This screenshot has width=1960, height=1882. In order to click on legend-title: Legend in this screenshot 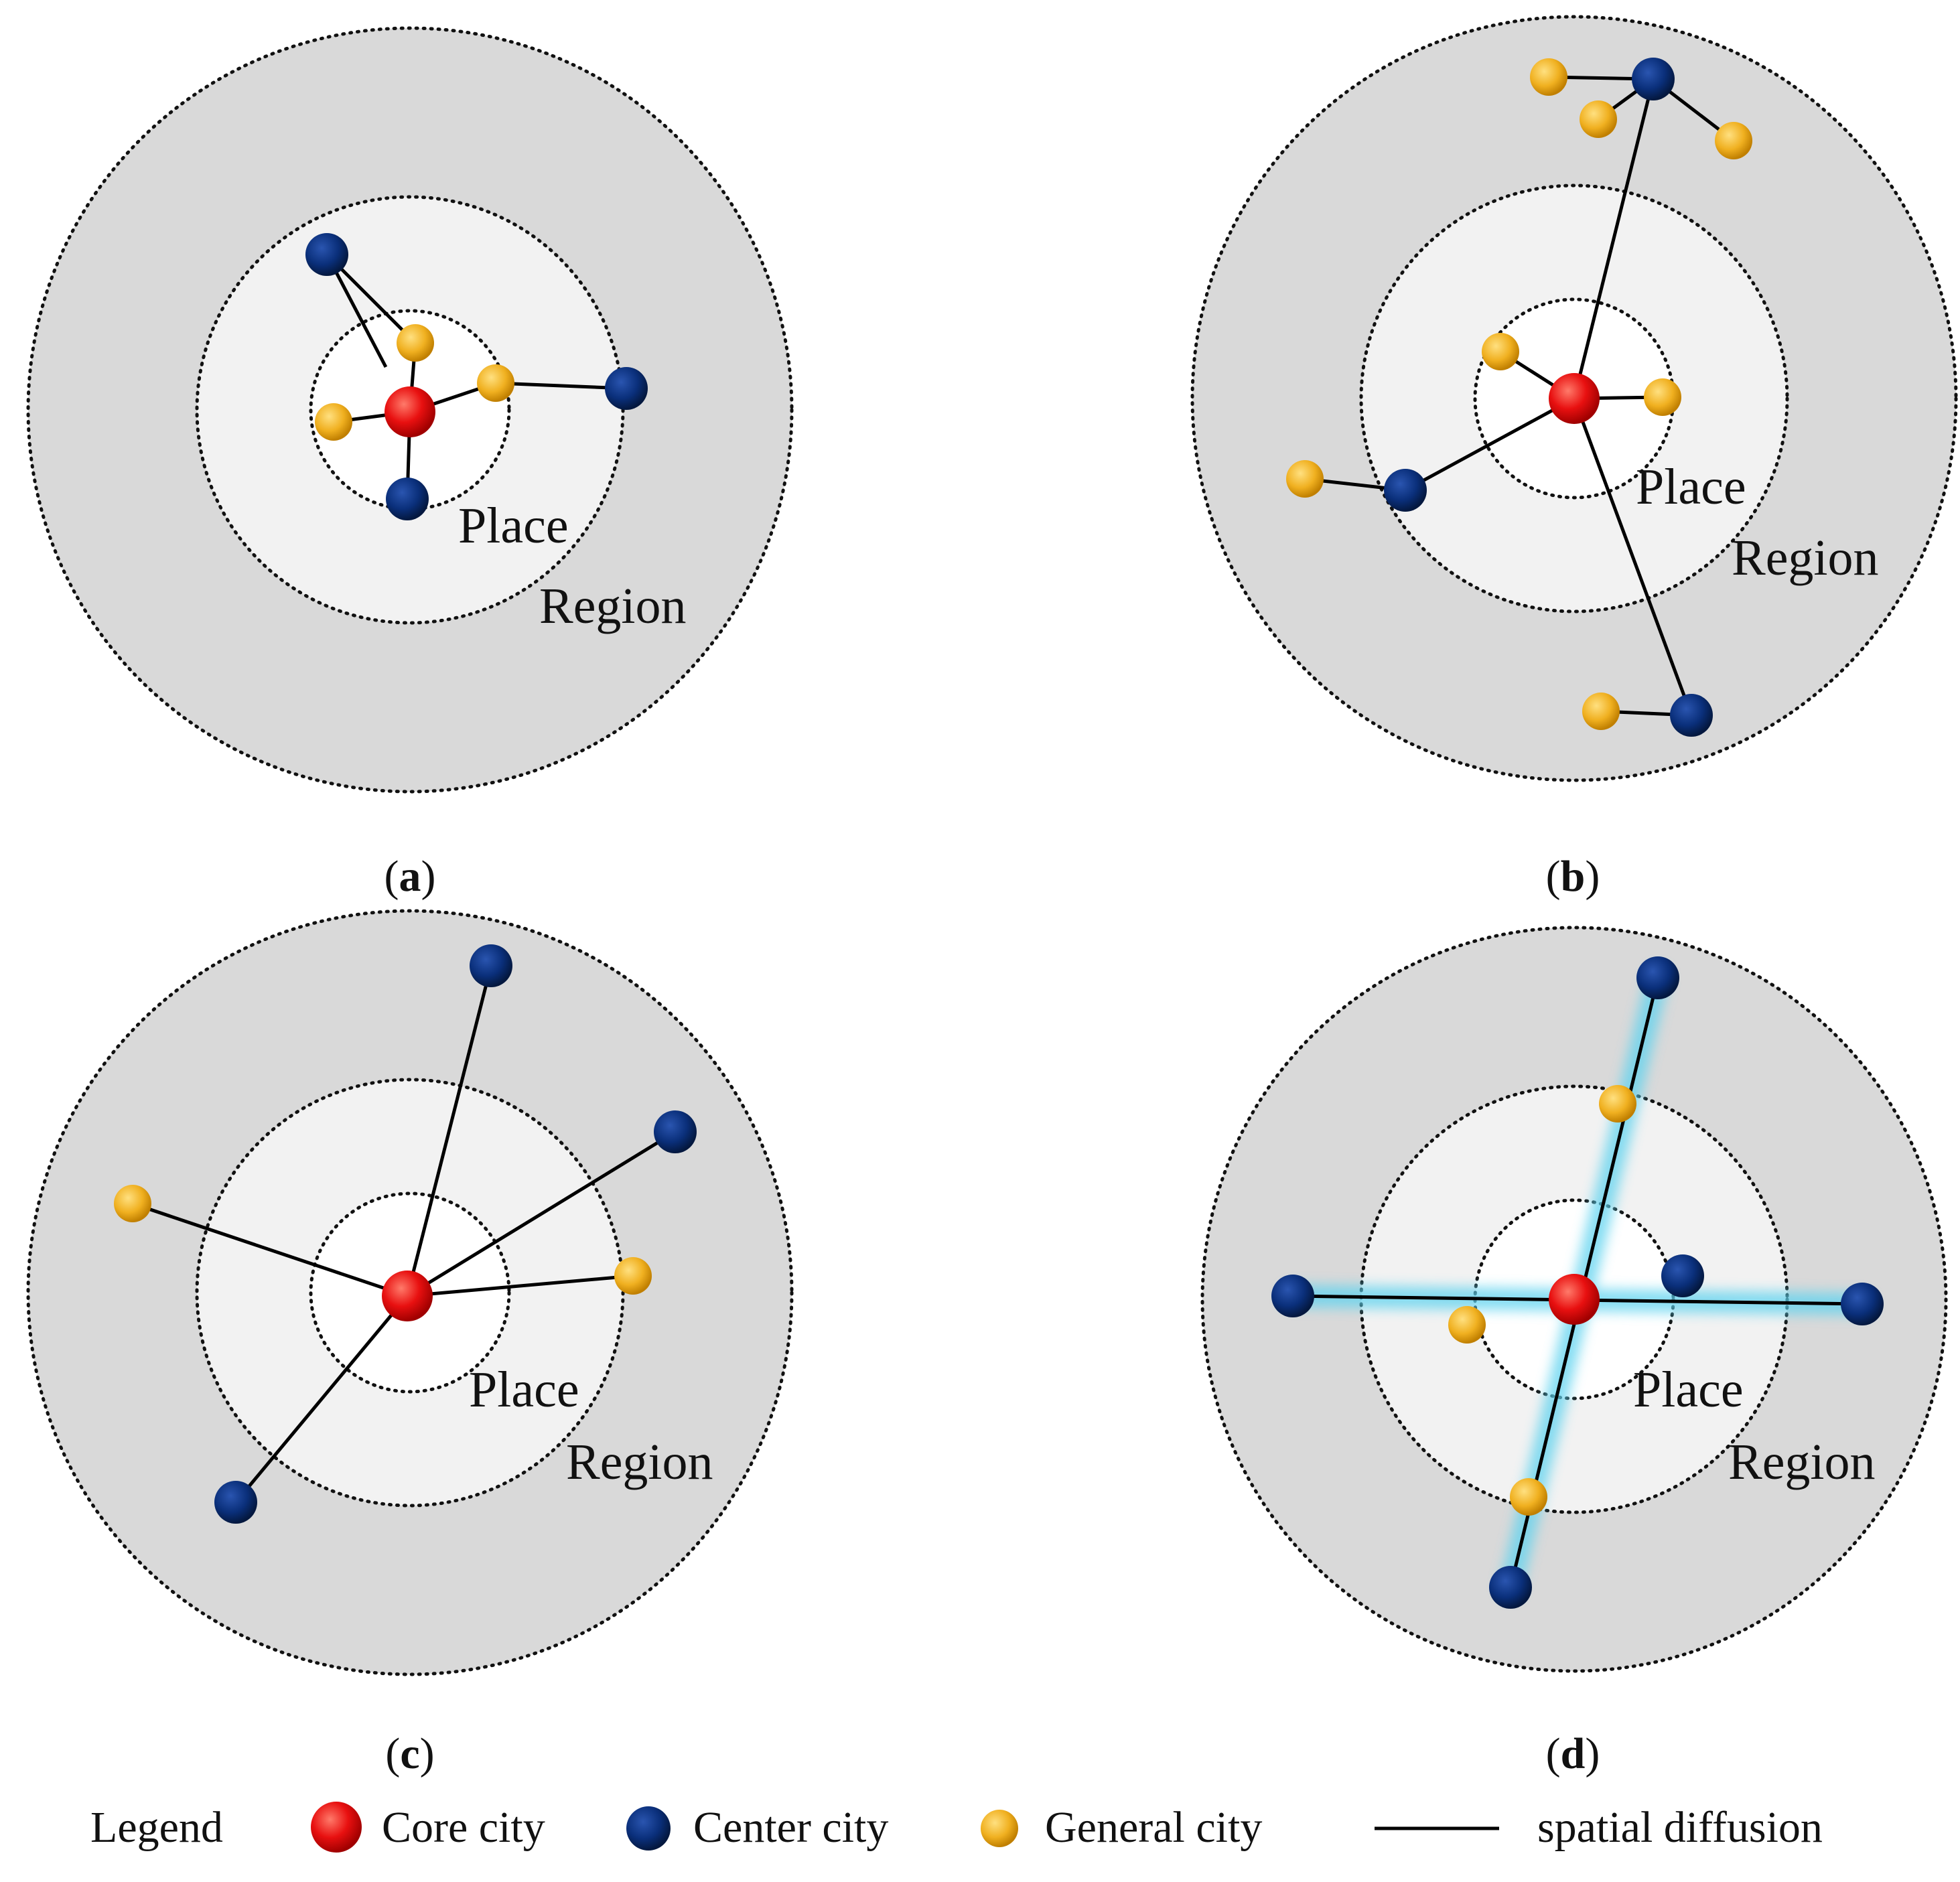, I will do `click(157, 1827)`.